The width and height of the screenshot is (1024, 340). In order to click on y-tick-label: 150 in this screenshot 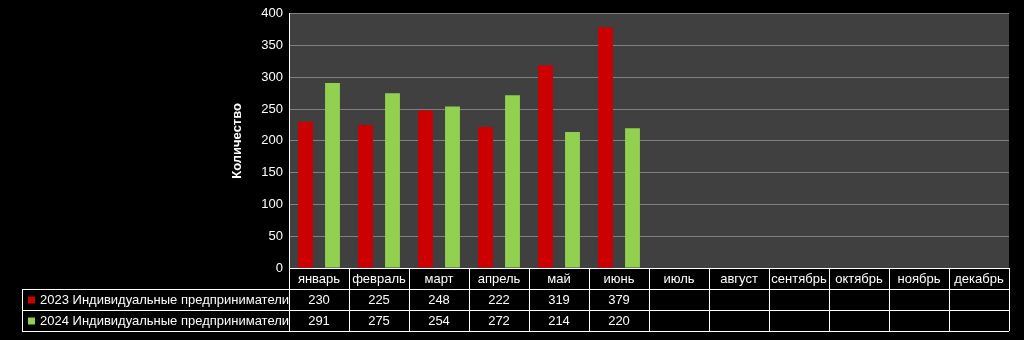, I will do `click(272, 172)`.